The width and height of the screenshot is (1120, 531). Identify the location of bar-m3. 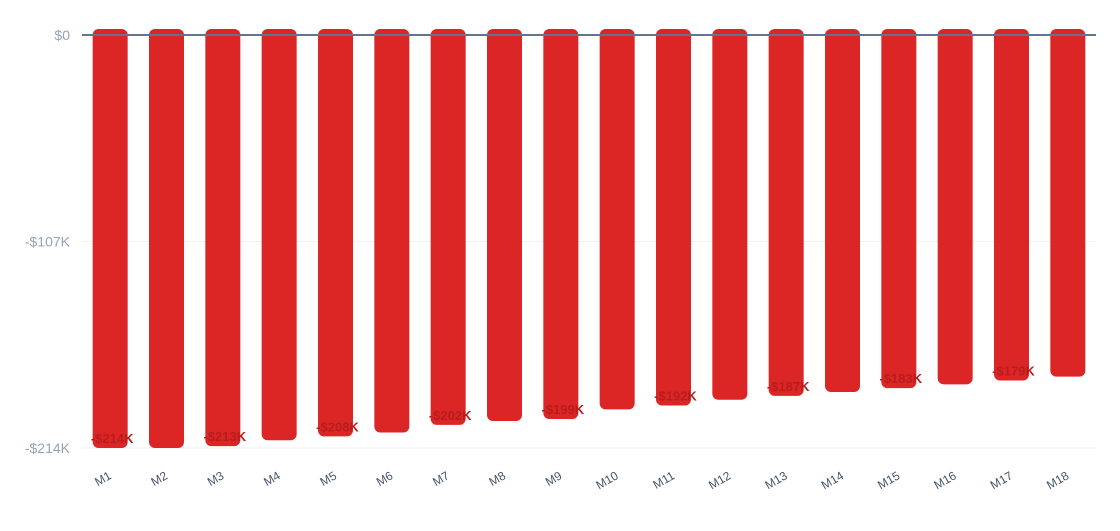
(223, 238).